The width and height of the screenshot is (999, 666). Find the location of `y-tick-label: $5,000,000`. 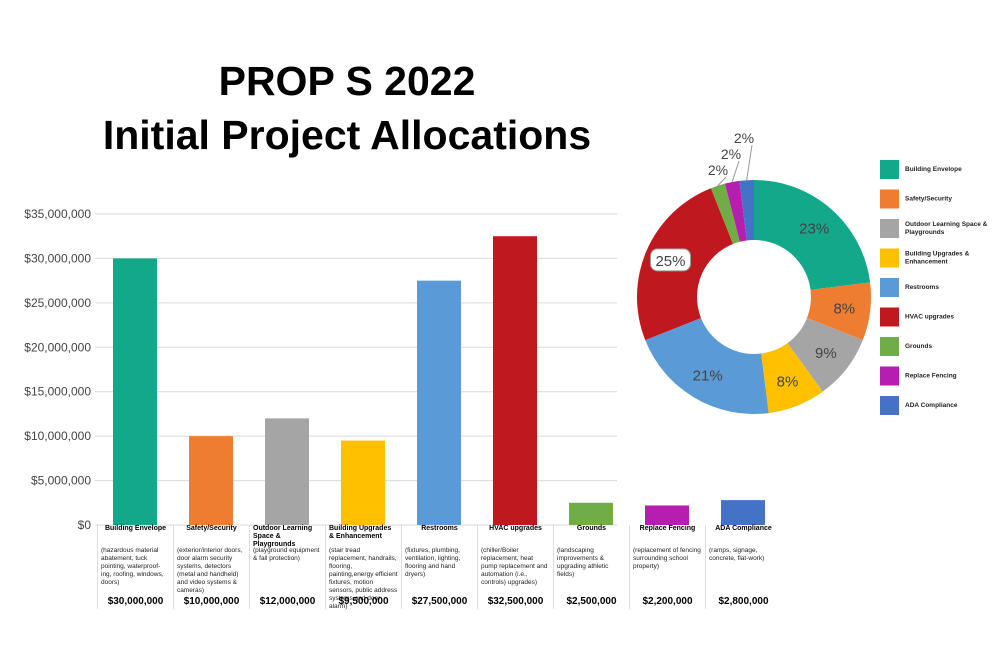

y-tick-label: $5,000,000 is located at coordinates (61, 481).